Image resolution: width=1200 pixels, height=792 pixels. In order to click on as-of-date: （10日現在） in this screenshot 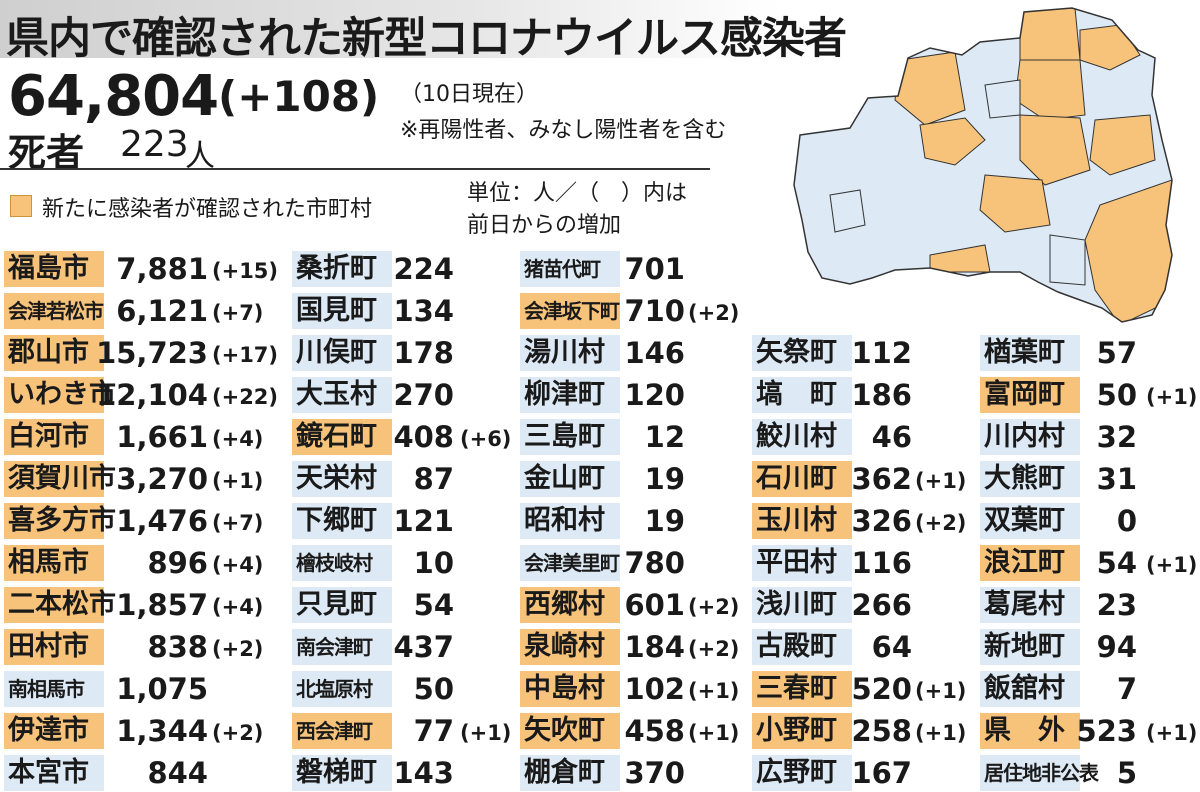, I will do `click(469, 94)`.